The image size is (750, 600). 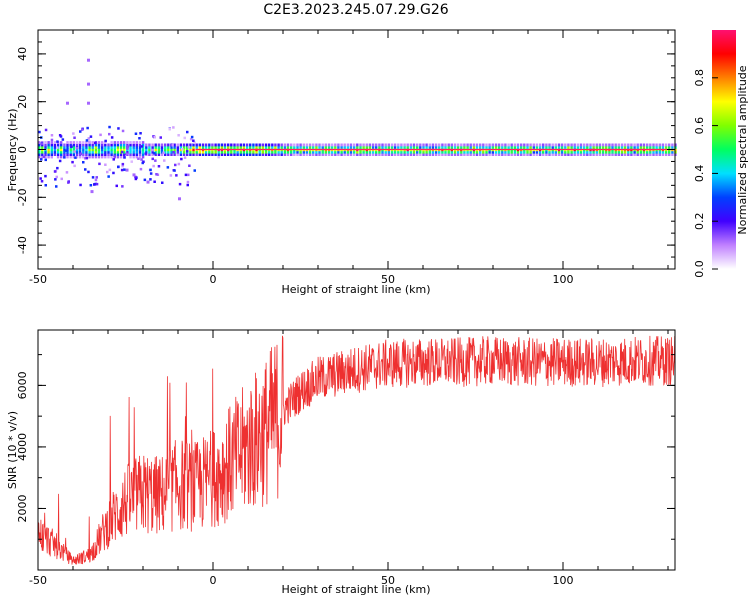 I want to click on snr-xtick-label: -50, so click(x=38, y=580).